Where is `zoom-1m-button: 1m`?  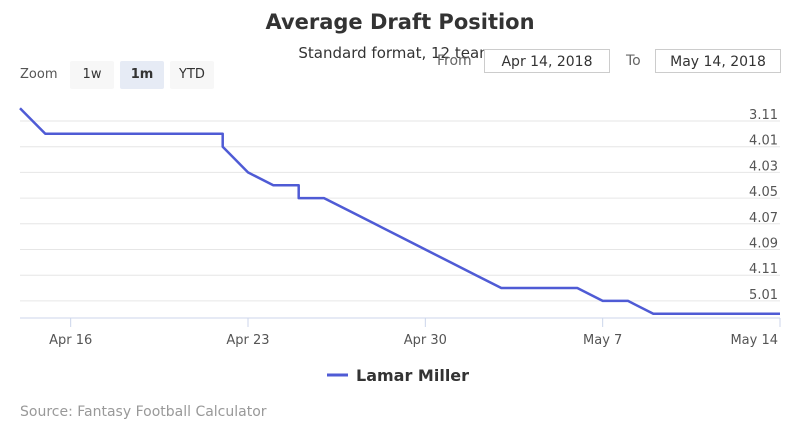
zoom-1m-button: 1m is located at coordinates (142, 75).